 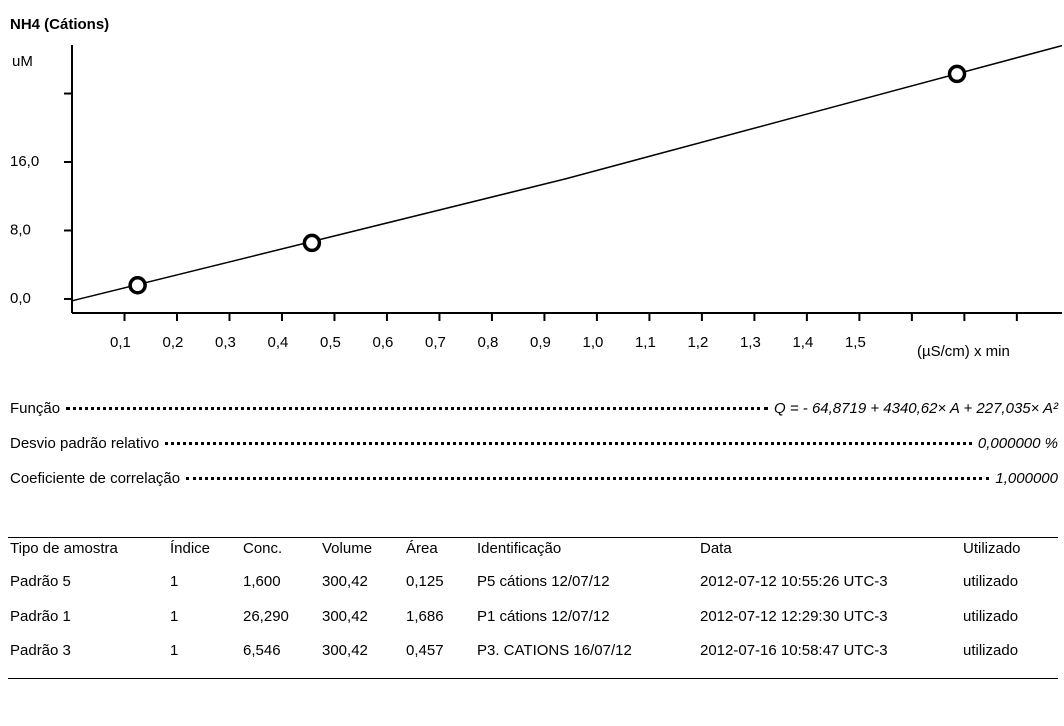 What do you see at coordinates (519, 548) in the screenshot?
I see `header-cell: Identificação` at bounding box center [519, 548].